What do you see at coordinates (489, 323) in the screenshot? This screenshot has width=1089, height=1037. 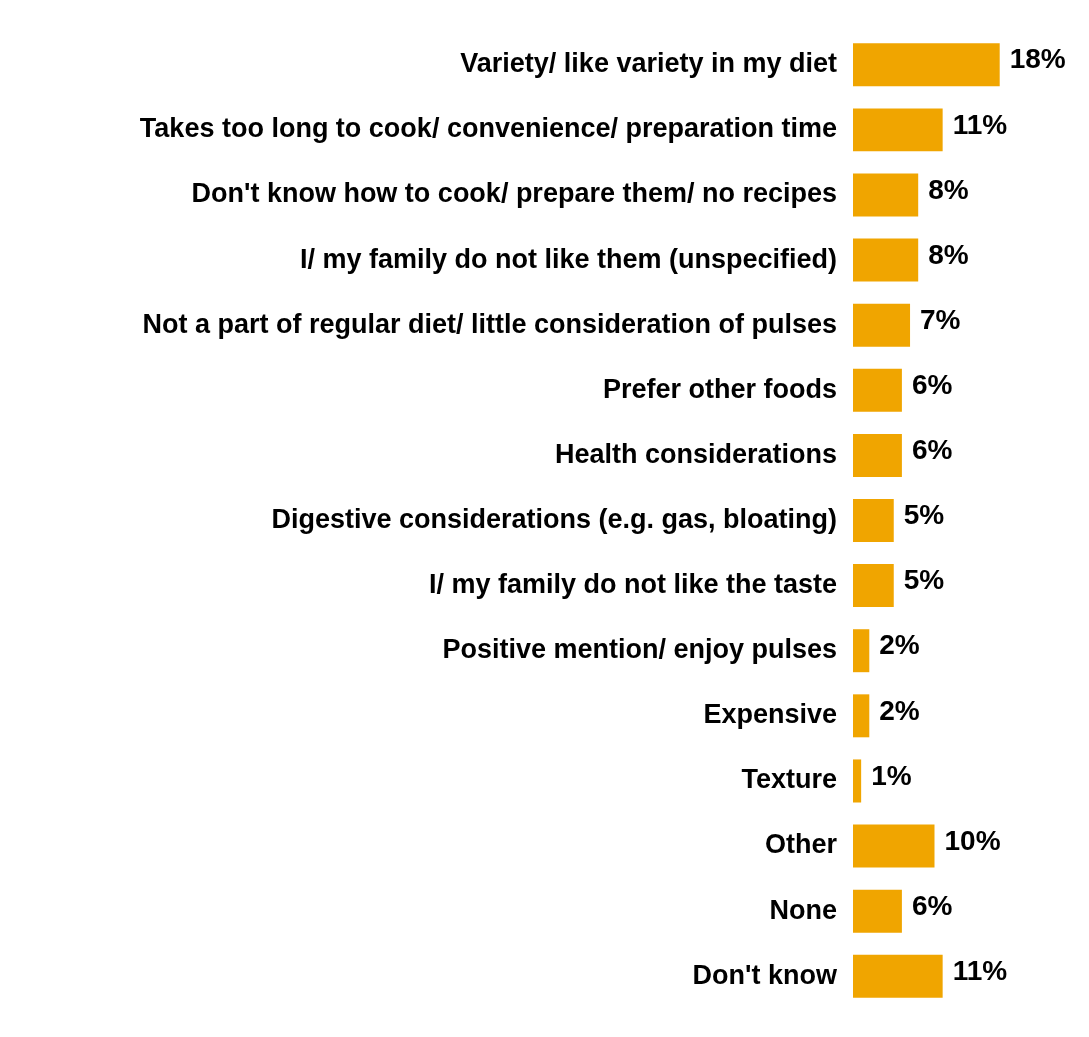 I see `y-tick-label: Not a part of regular diet/ little consideration of pulses` at bounding box center [489, 323].